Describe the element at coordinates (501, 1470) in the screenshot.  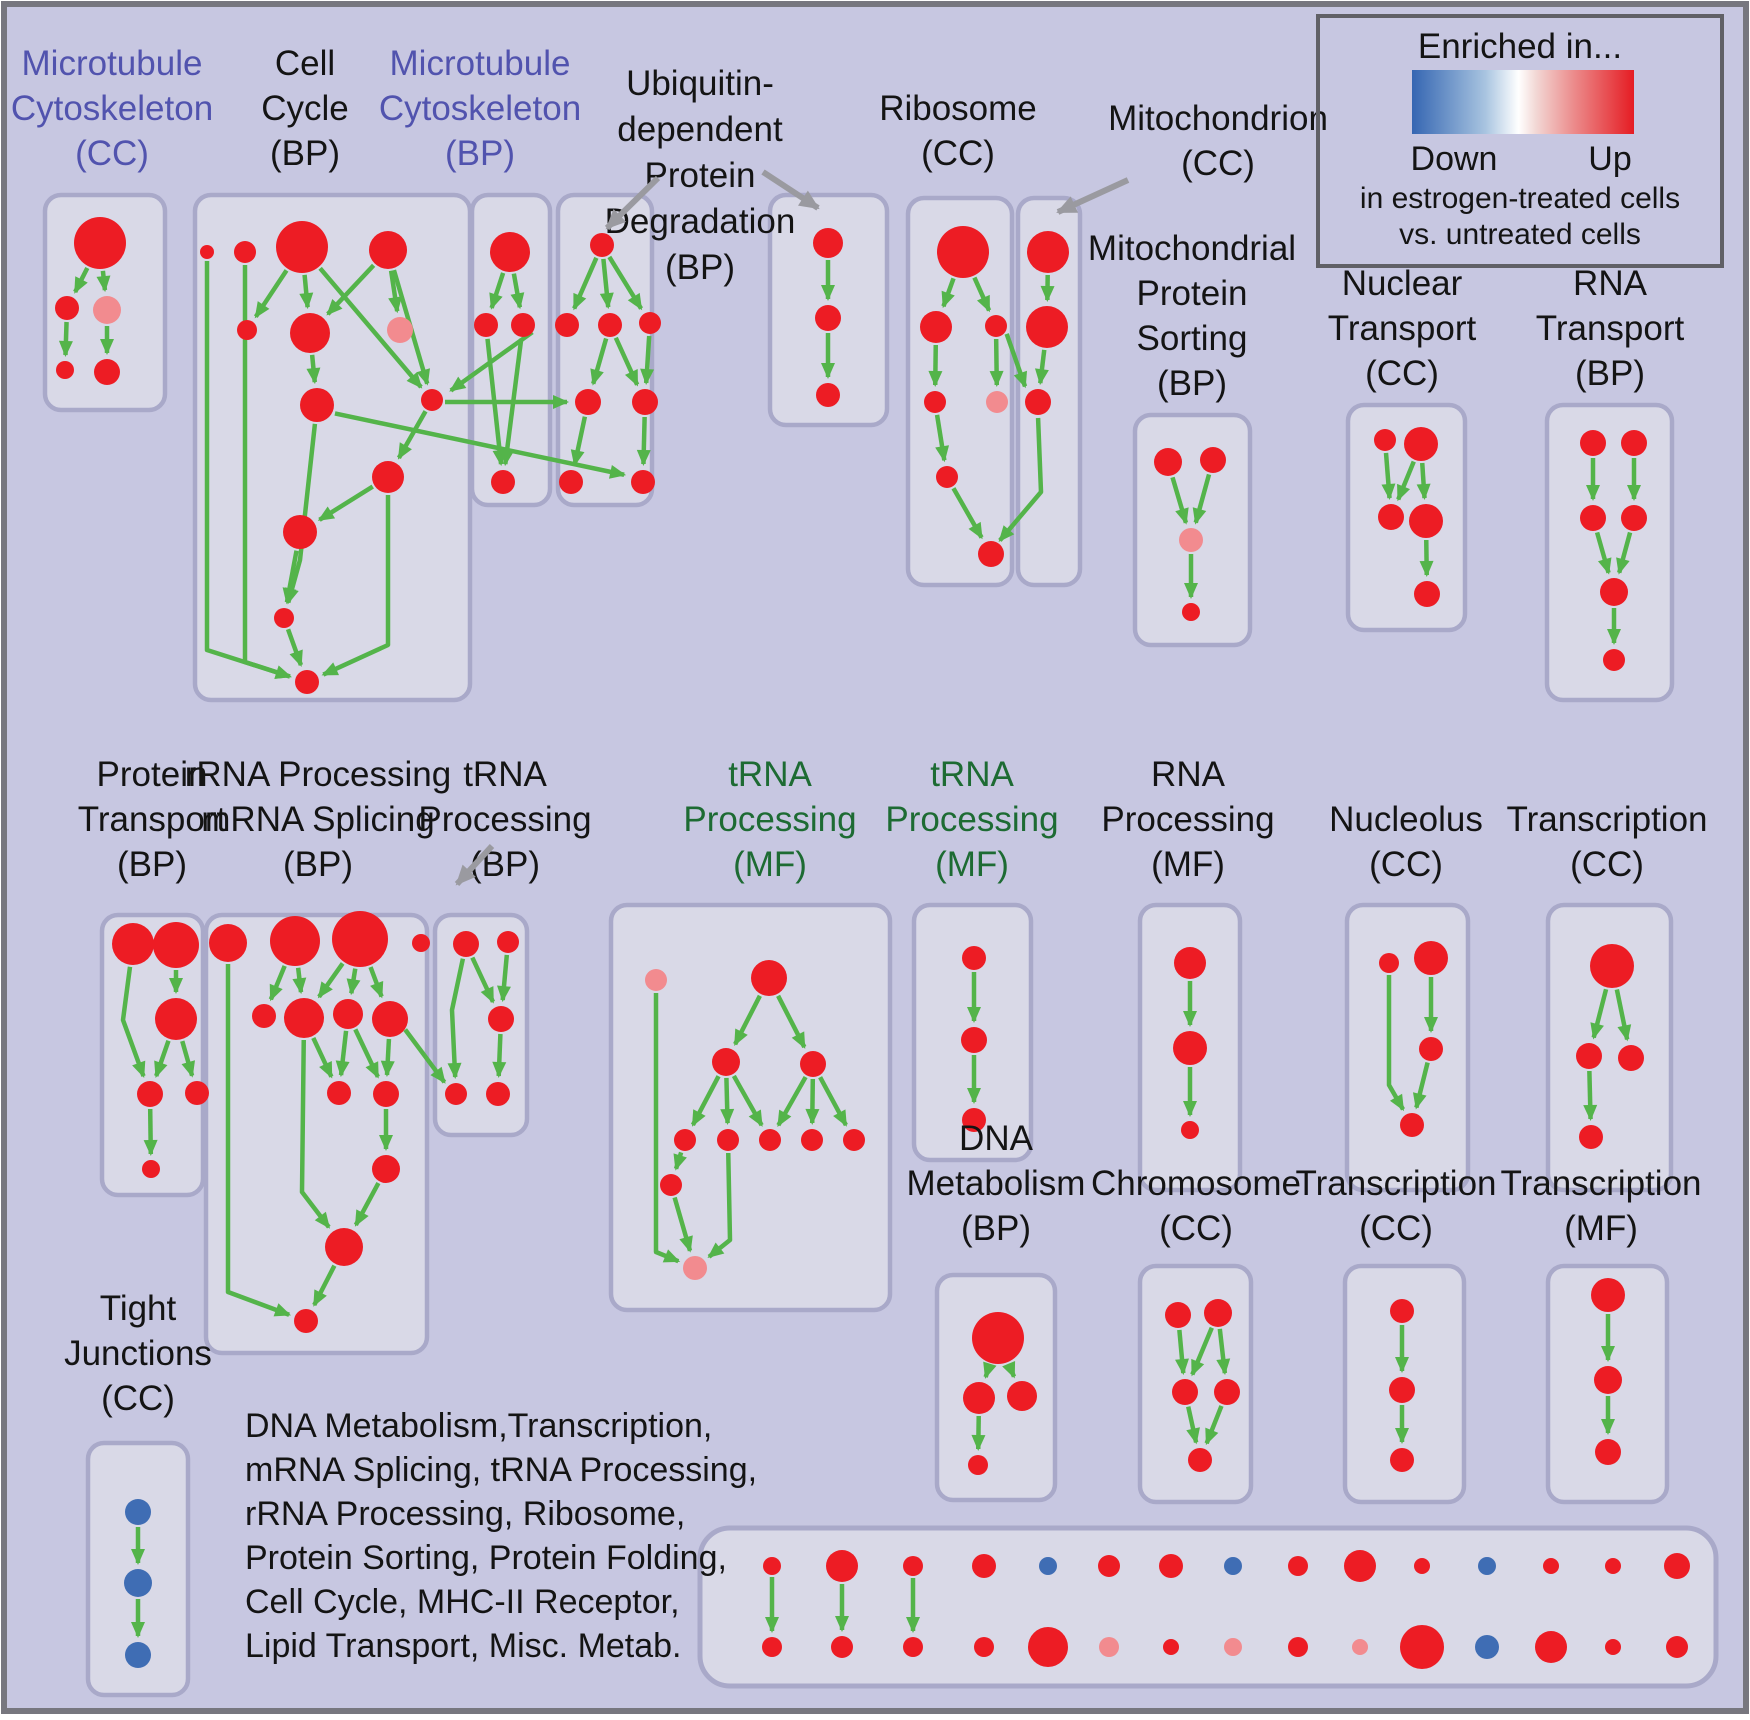
I see `misc-categories-text-line-1: mRNA Splicing, tRNA Processing,` at that location.